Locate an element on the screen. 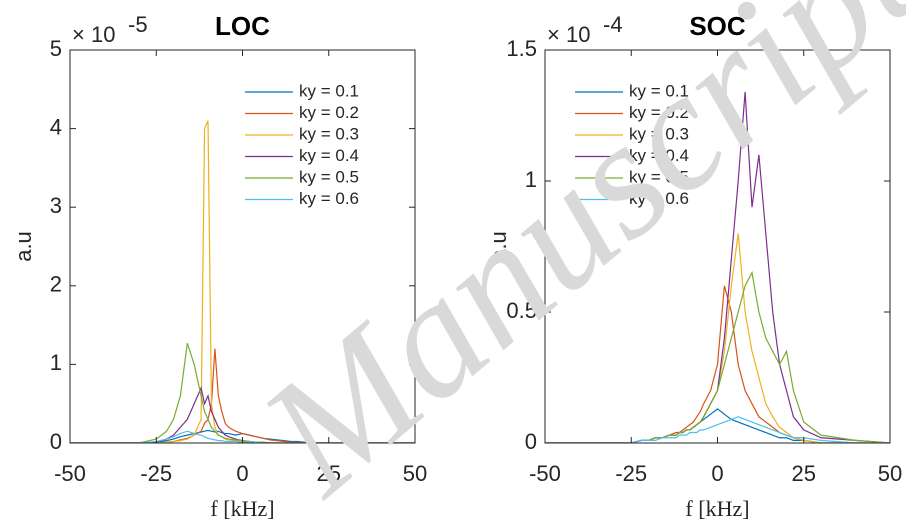  y-tick-label: 3 is located at coordinates (56, 205).